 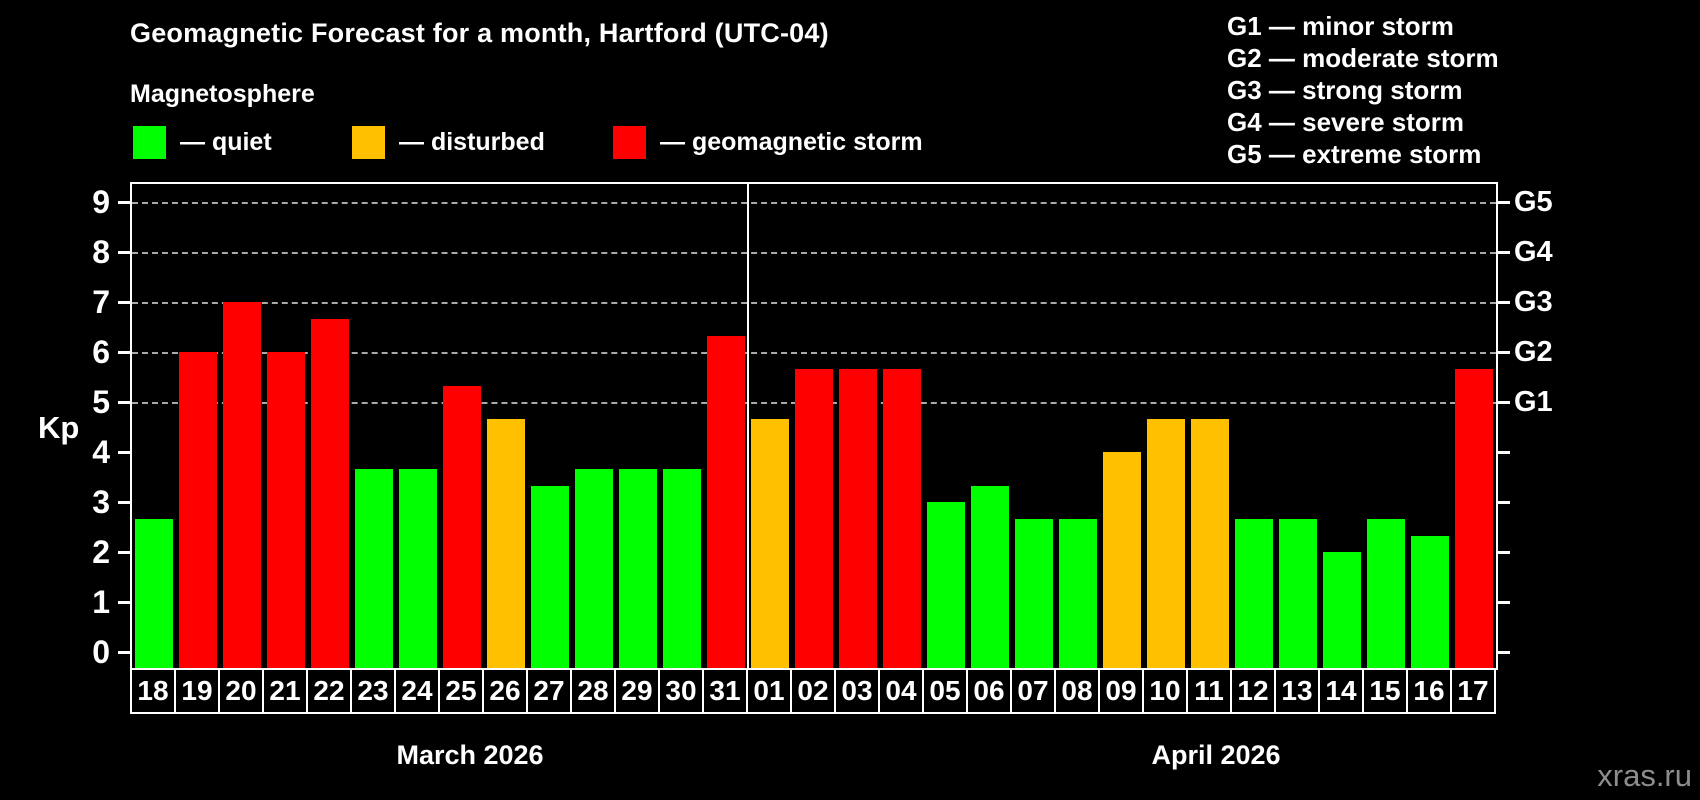 I want to click on day-label-april-14: 14, so click(x=1341, y=691).